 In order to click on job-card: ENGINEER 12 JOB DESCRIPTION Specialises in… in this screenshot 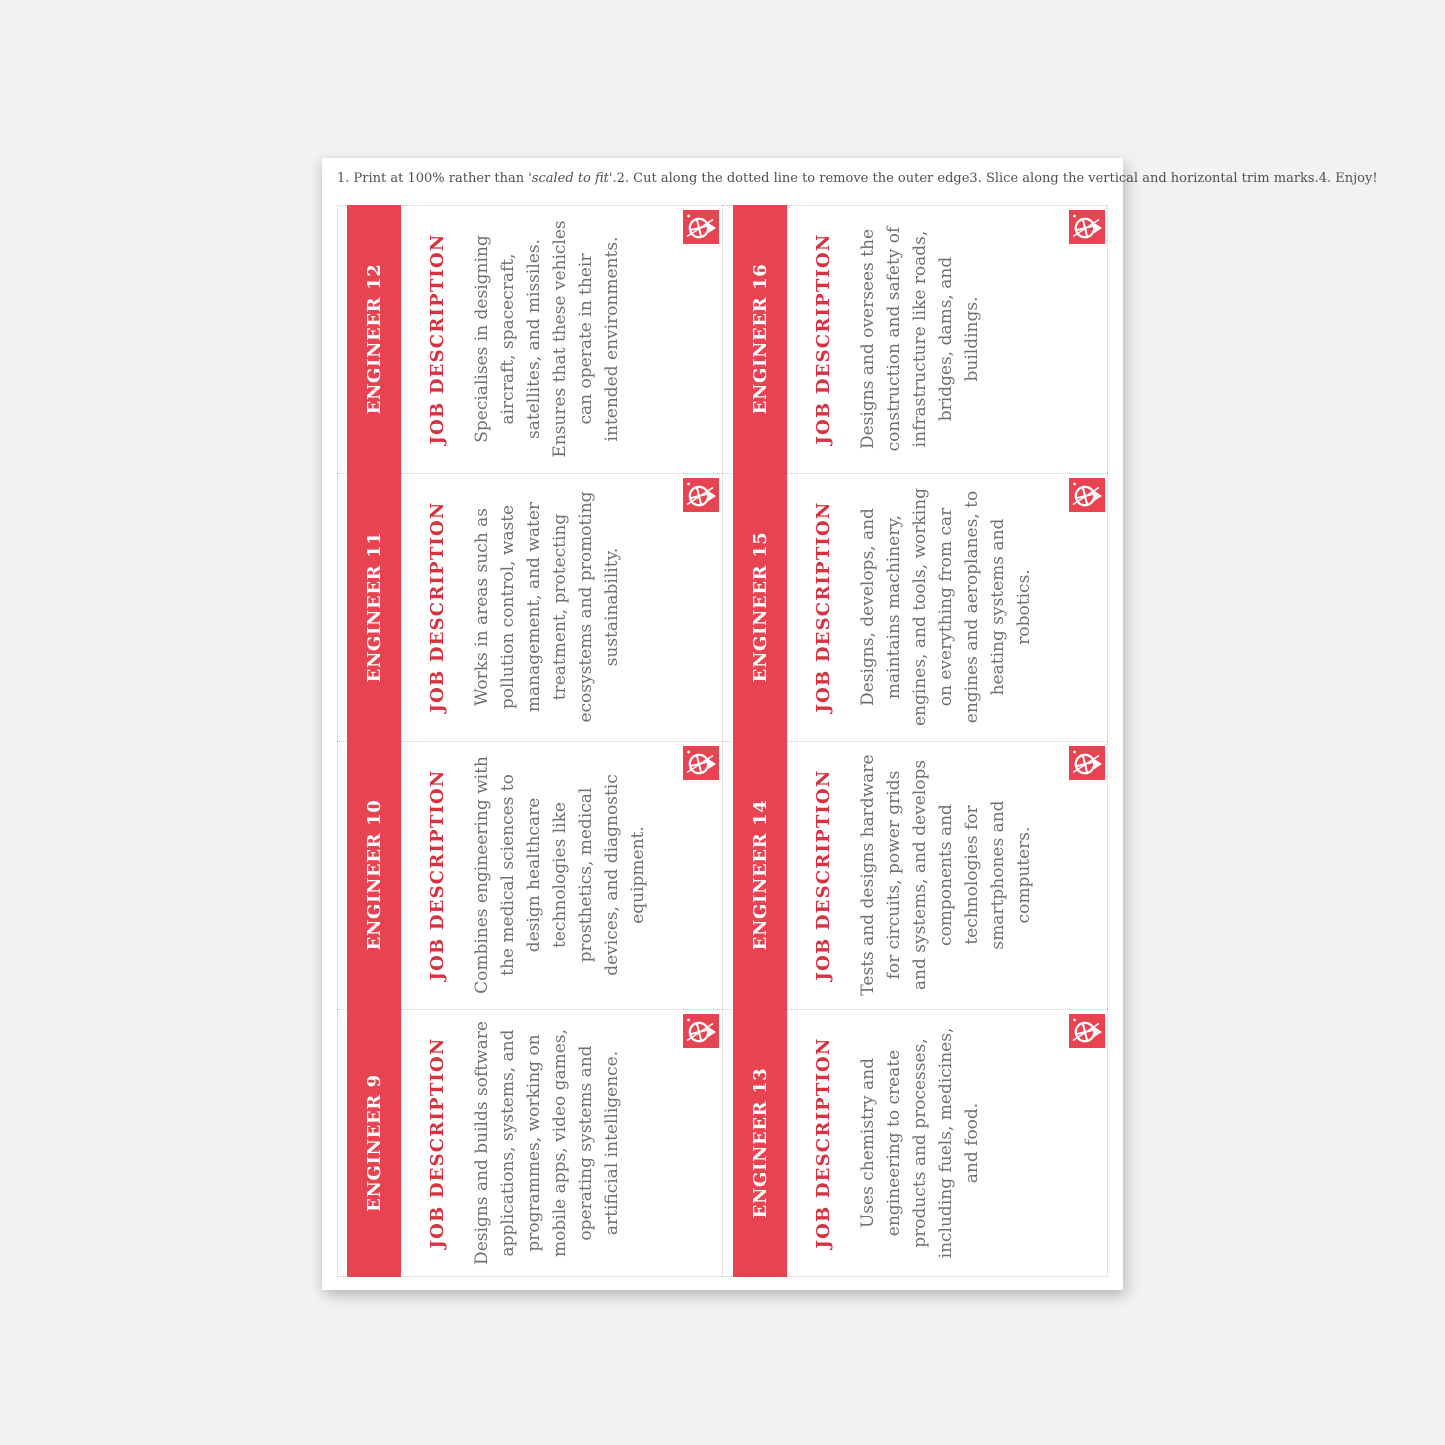, I will do `click(529, 339)`.